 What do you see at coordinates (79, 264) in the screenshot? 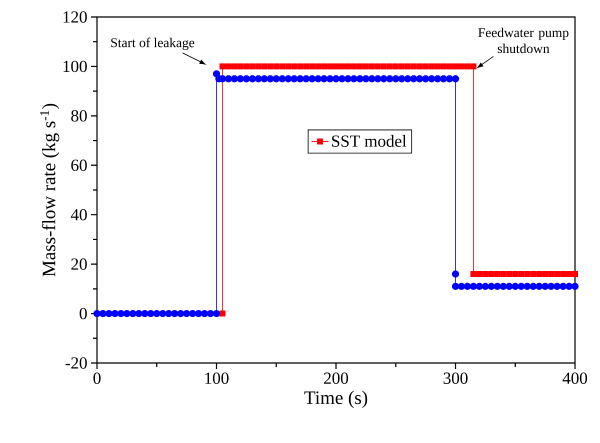
I see `y-tick-label: 20` at bounding box center [79, 264].